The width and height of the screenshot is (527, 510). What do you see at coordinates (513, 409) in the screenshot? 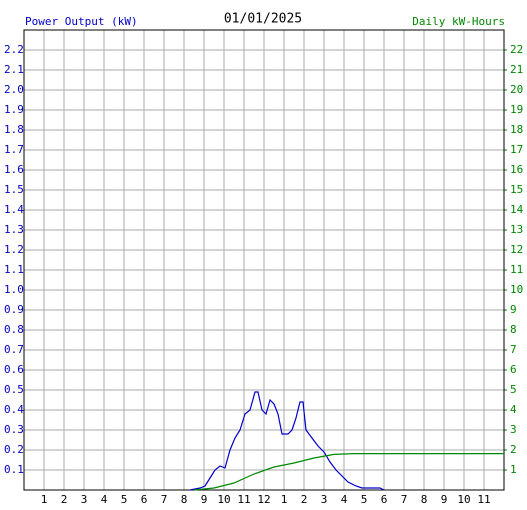
I see `y2-tick-label: 4` at bounding box center [513, 409].